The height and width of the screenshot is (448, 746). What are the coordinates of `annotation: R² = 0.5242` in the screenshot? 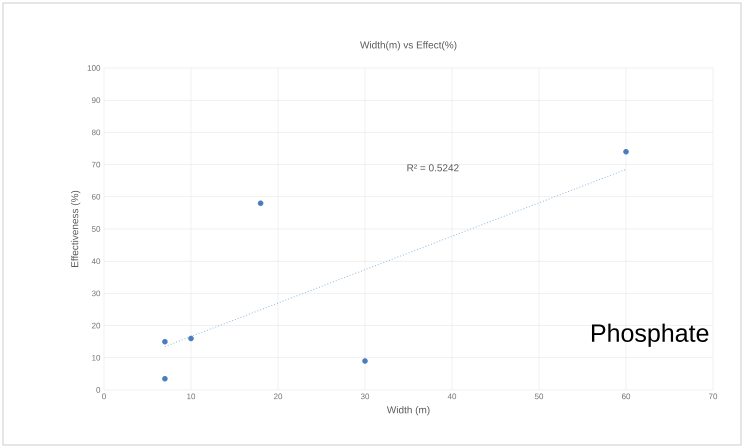 It's located at (433, 168).